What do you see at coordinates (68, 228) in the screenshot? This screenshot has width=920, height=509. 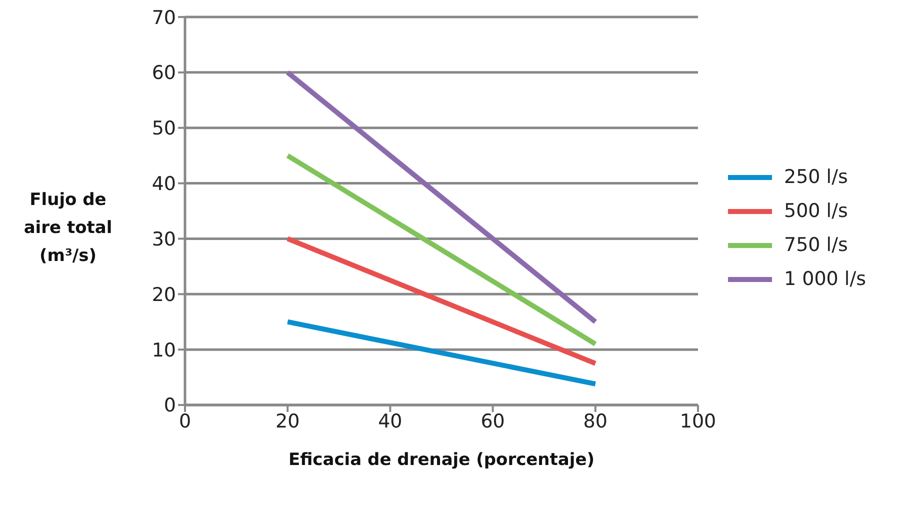 I see `y-axis-title: Flujo de aire total (m³/s)` at bounding box center [68, 228].